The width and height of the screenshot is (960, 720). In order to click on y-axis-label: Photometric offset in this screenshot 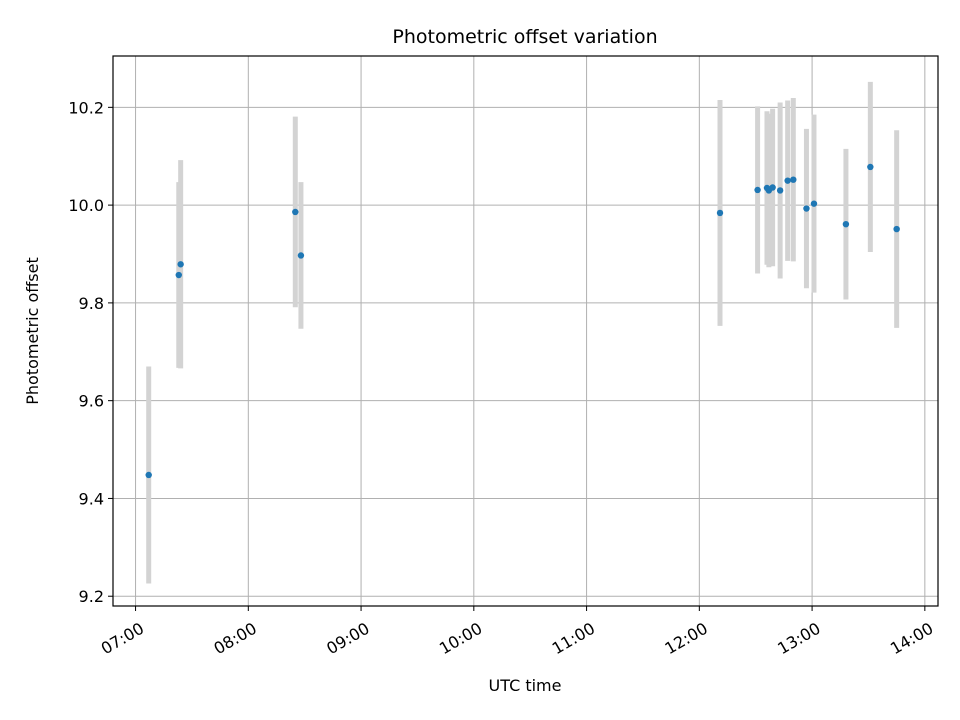, I will do `click(32, 331)`.